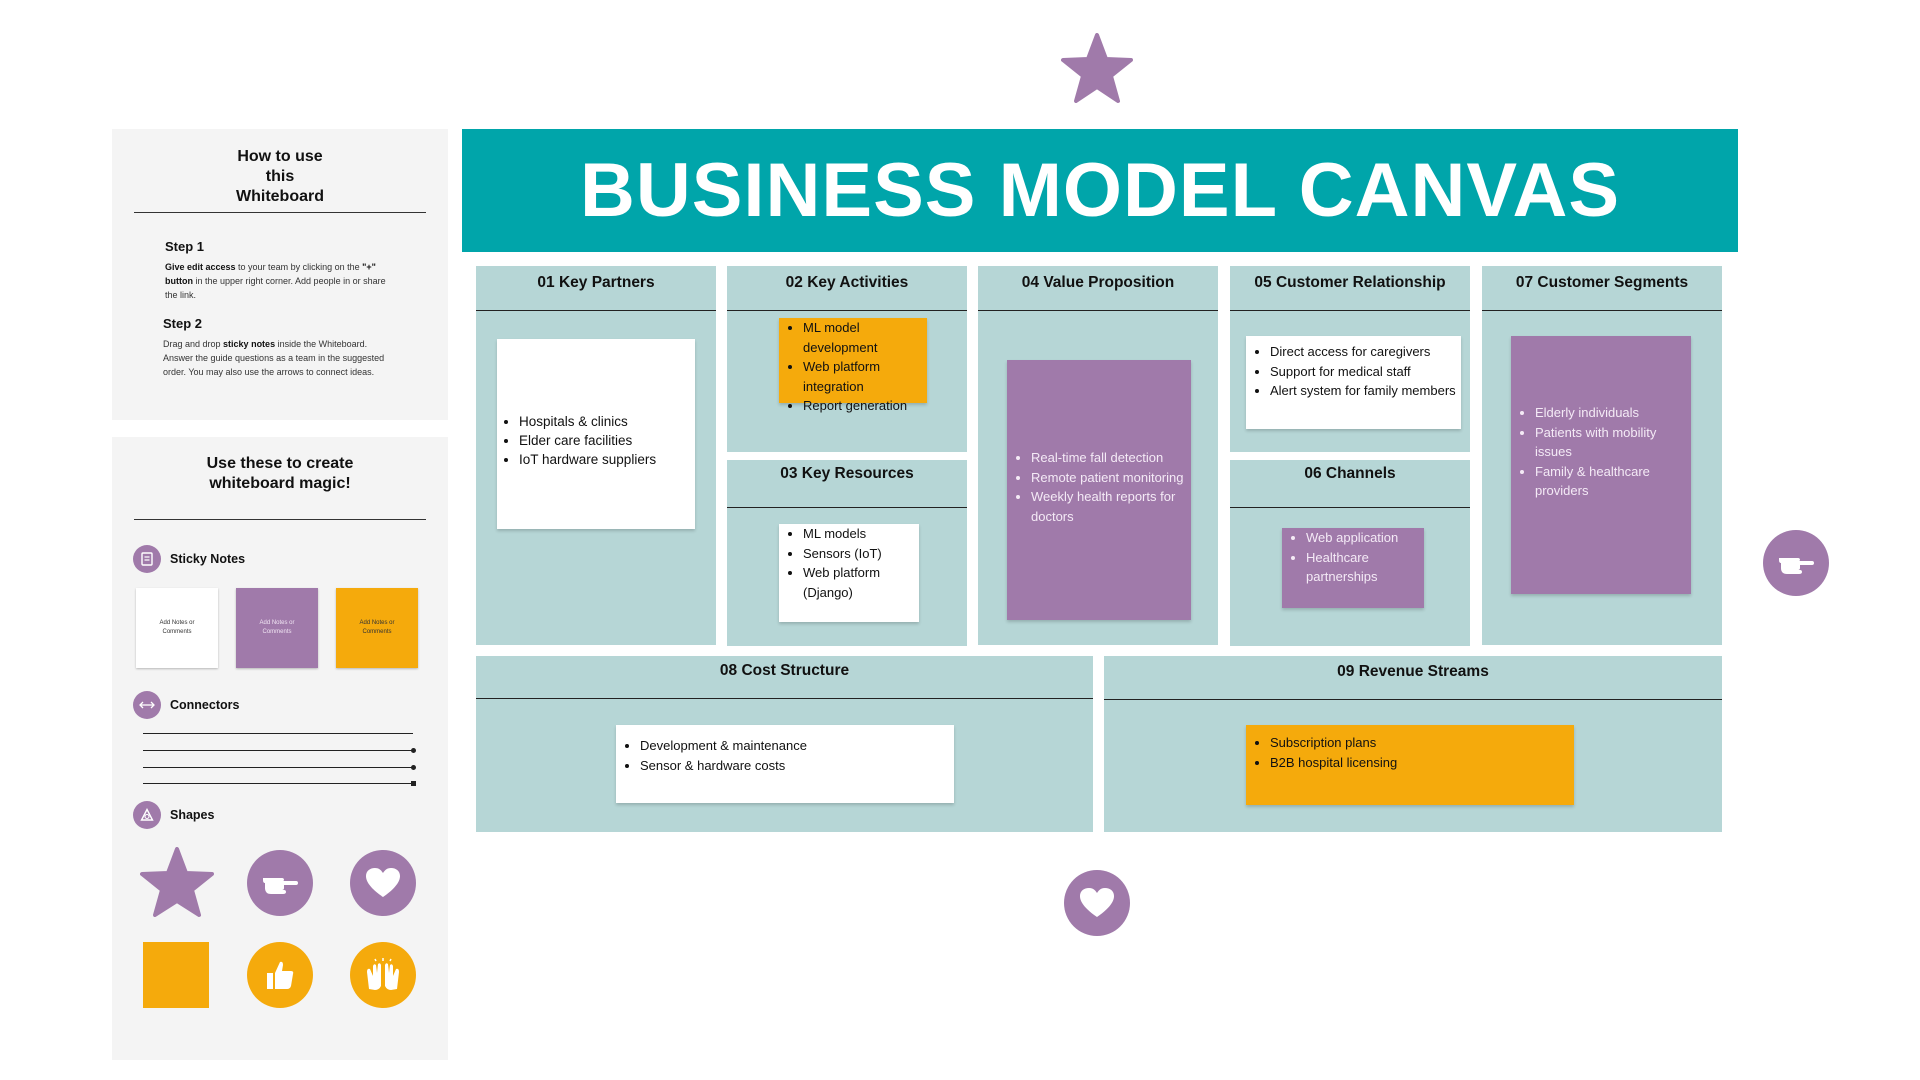  What do you see at coordinates (280, 975) in the screenshot?
I see `thumbs-up-shape` at bounding box center [280, 975].